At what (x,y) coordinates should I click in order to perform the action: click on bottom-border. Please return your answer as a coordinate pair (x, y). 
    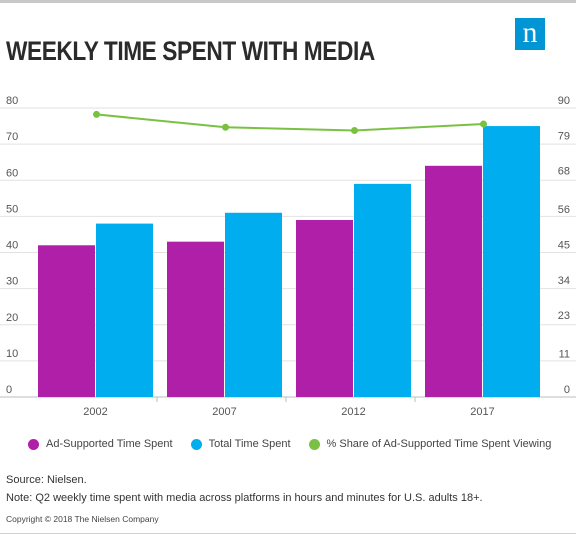
    Looking at the image, I should click on (288, 533).